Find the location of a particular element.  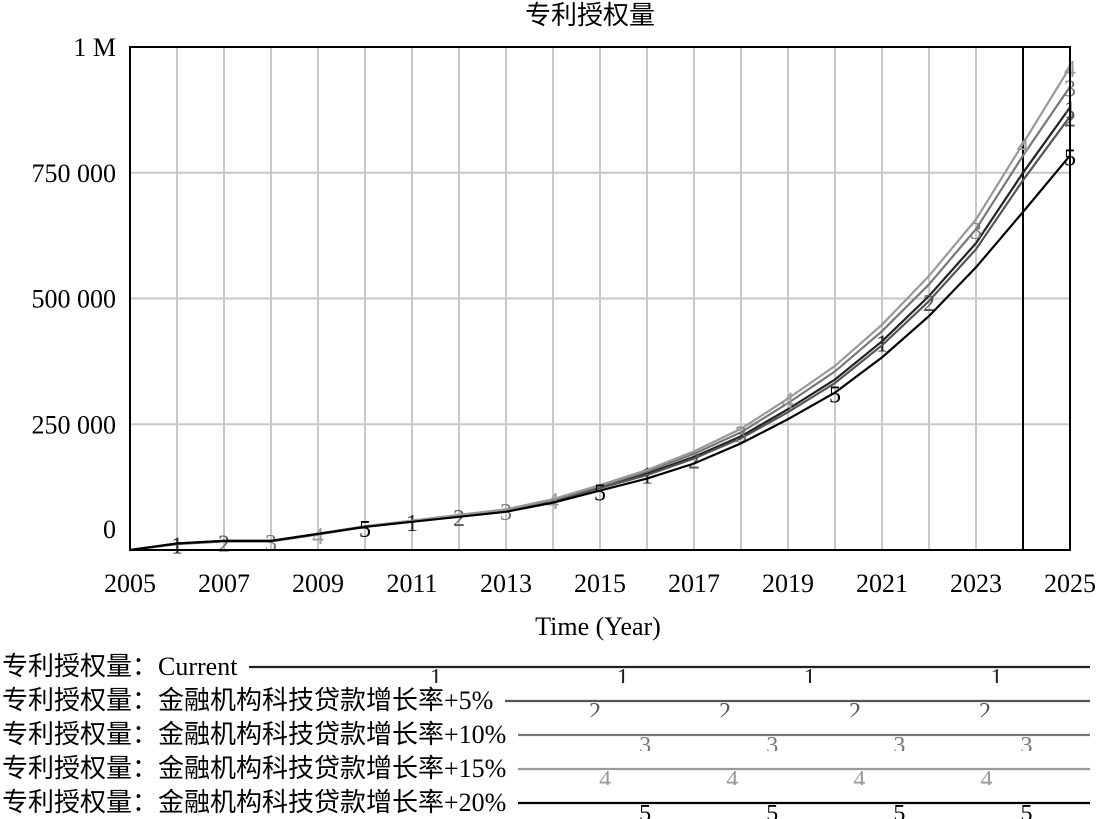

x-axis-label: Time (Year) is located at coordinates (598, 626).